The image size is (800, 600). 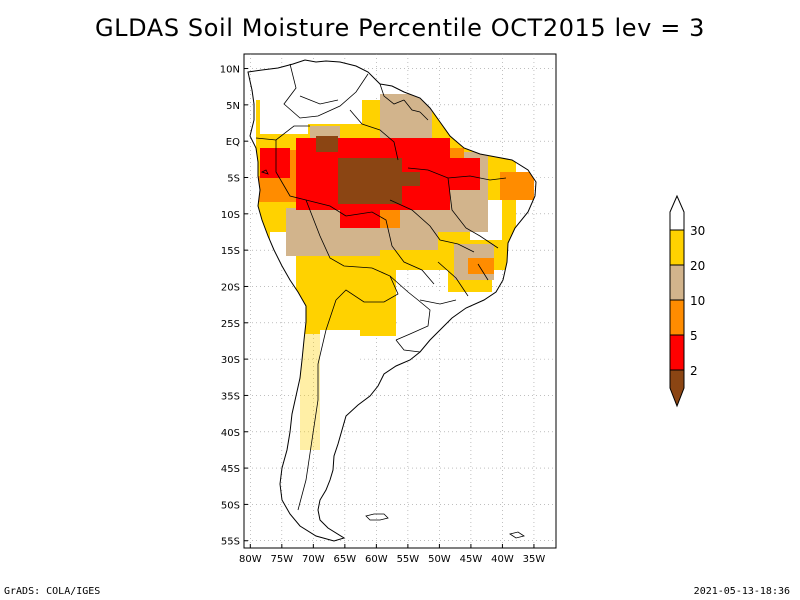 I want to click on footer-timestamp: 2021-05-13-18:36, so click(x=741, y=591).